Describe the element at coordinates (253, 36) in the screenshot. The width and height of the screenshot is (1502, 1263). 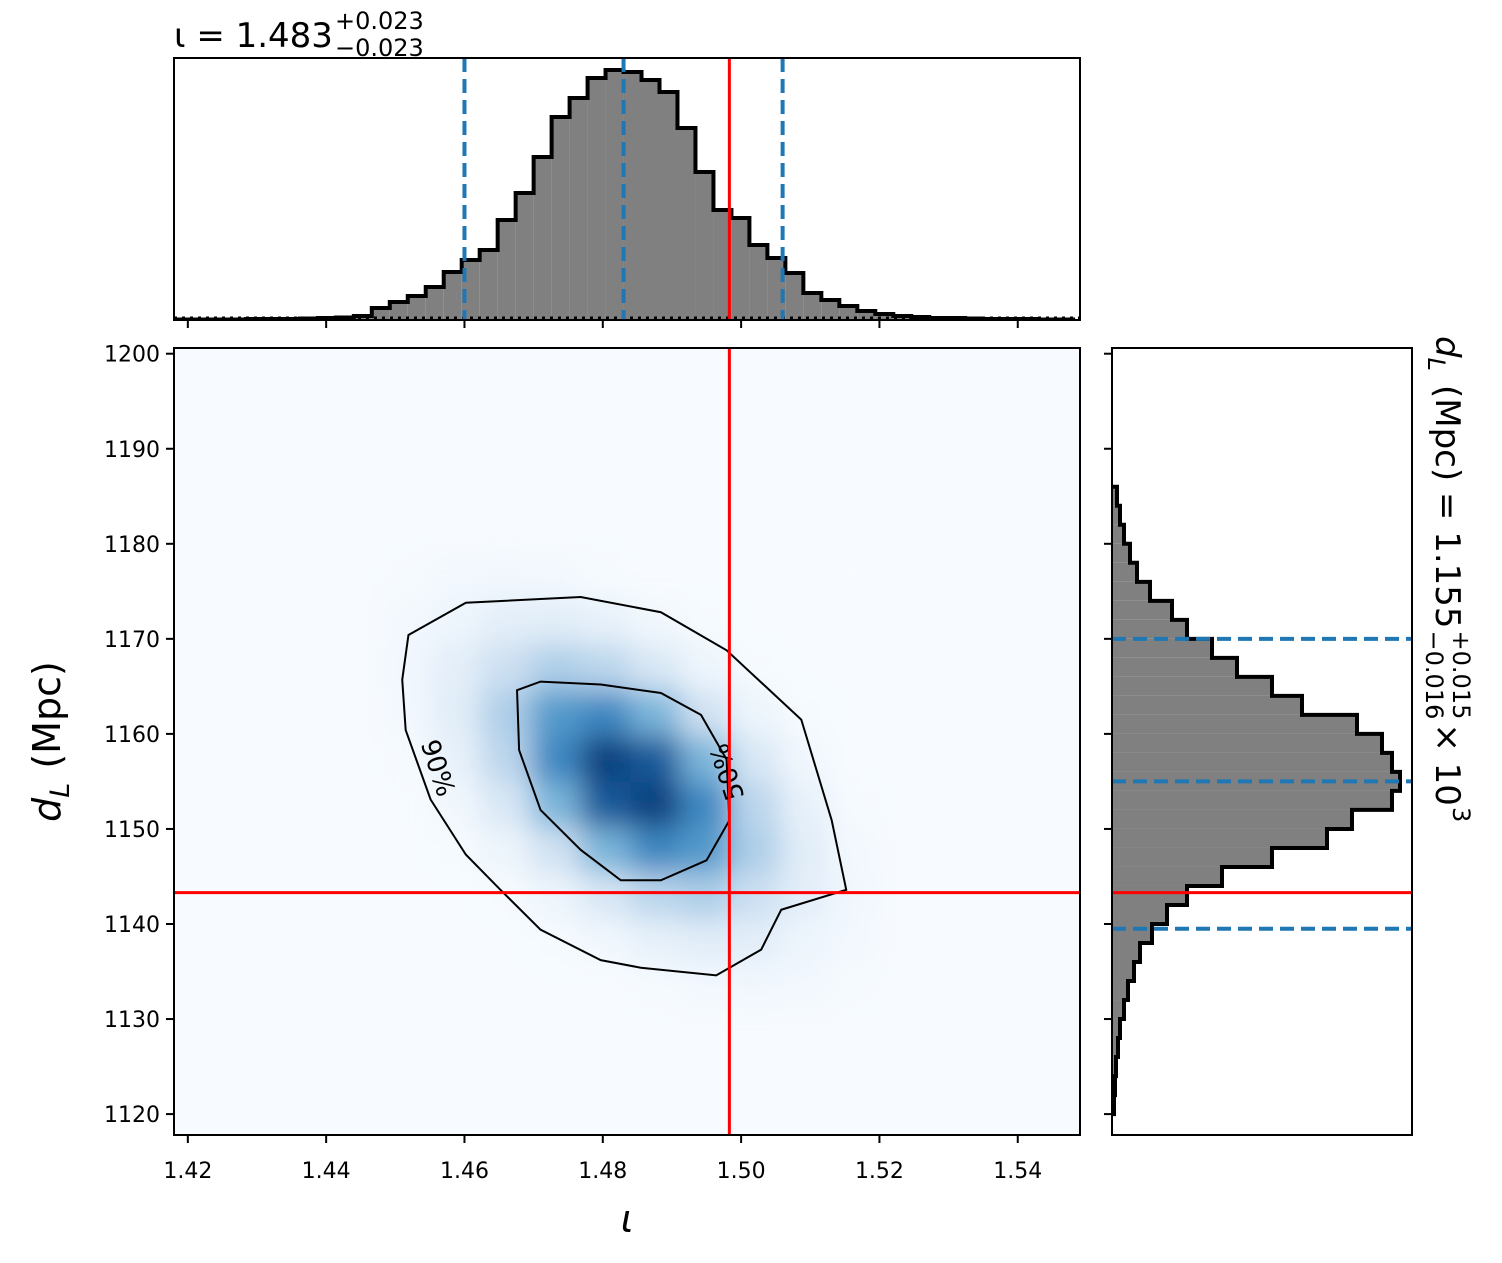
I see `title-main: ι = 1.483` at that location.